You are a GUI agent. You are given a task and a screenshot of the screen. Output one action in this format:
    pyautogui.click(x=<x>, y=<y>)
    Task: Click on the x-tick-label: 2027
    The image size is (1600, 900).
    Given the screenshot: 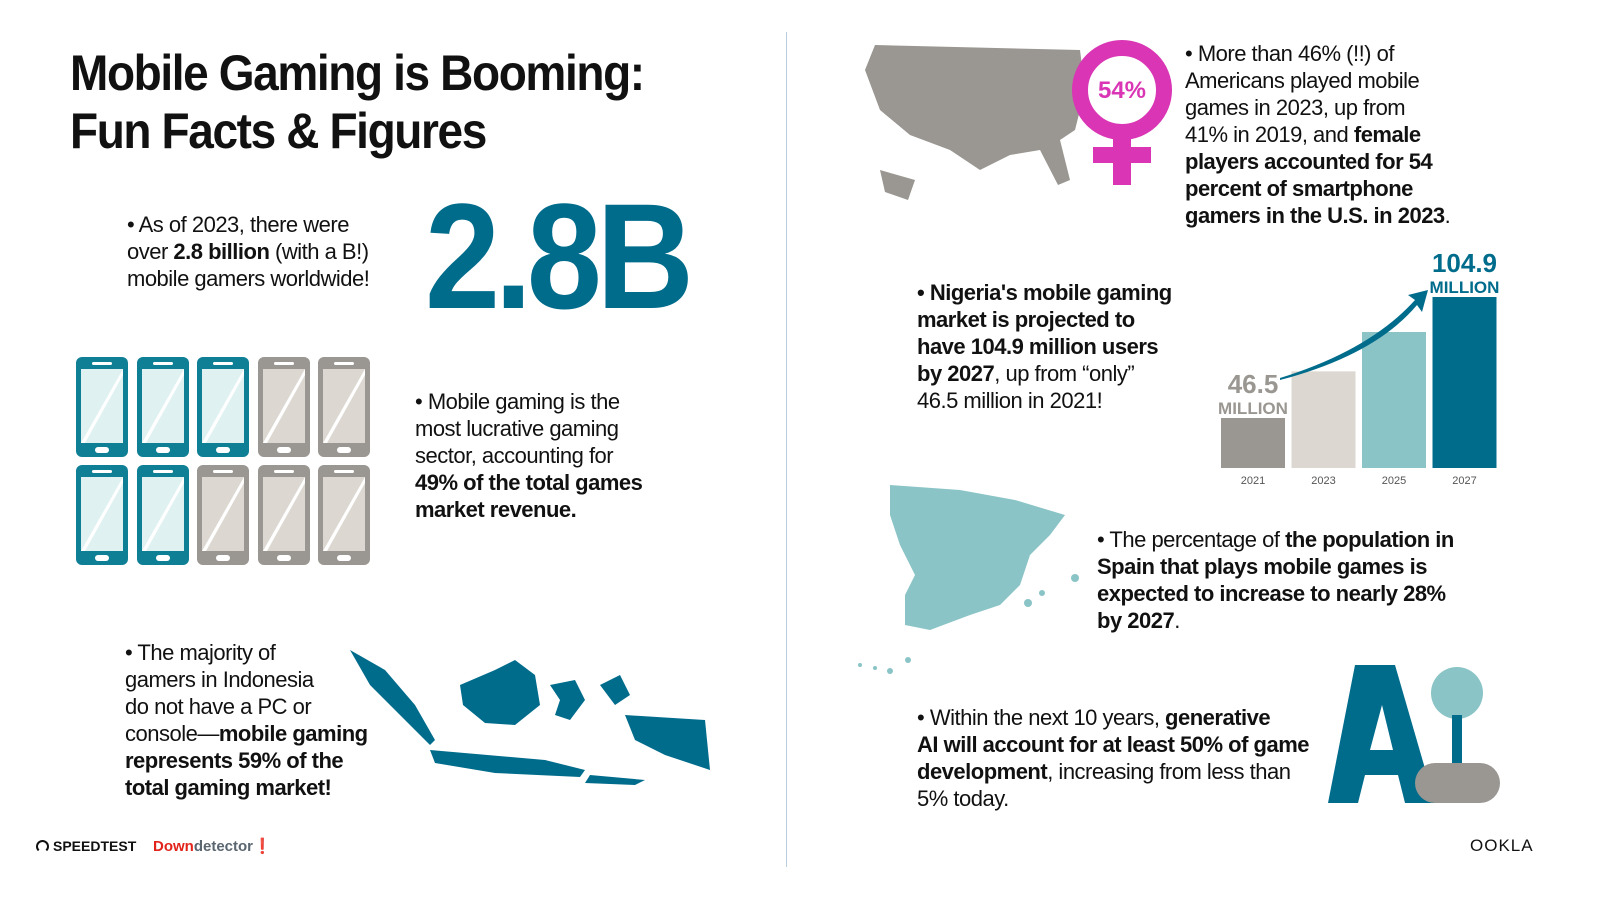 What is the action you would take?
    pyautogui.click(x=1464, y=481)
    